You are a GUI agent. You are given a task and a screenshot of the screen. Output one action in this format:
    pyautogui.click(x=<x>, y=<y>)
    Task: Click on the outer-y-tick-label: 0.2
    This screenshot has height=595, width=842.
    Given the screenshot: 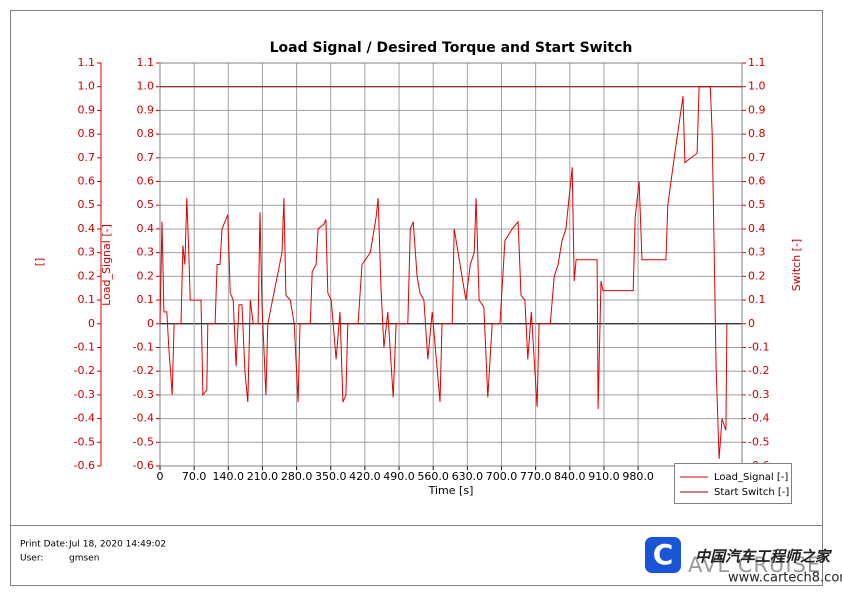 What is the action you would take?
    pyautogui.click(x=87, y=275)
    